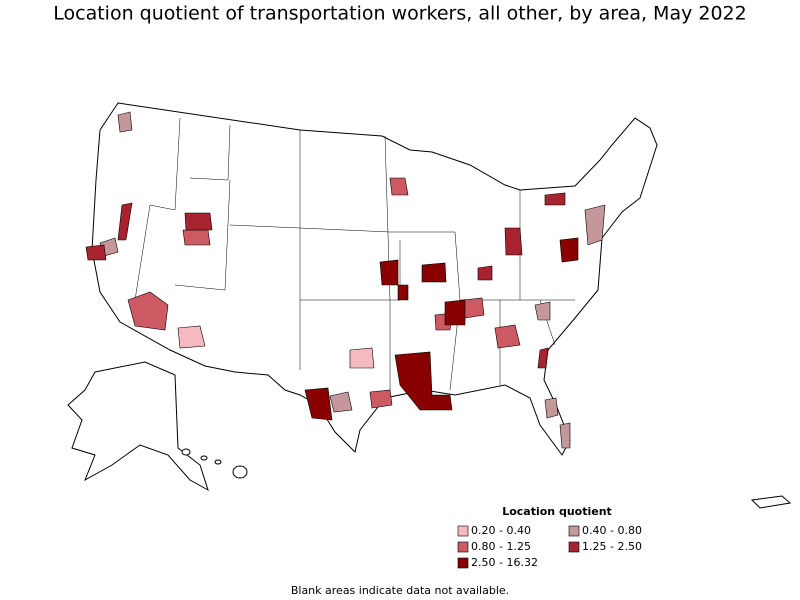  What do you see at coordinates (214, 463) in the screenshot?
I see `hawaii` at bounding box center [214, 463].